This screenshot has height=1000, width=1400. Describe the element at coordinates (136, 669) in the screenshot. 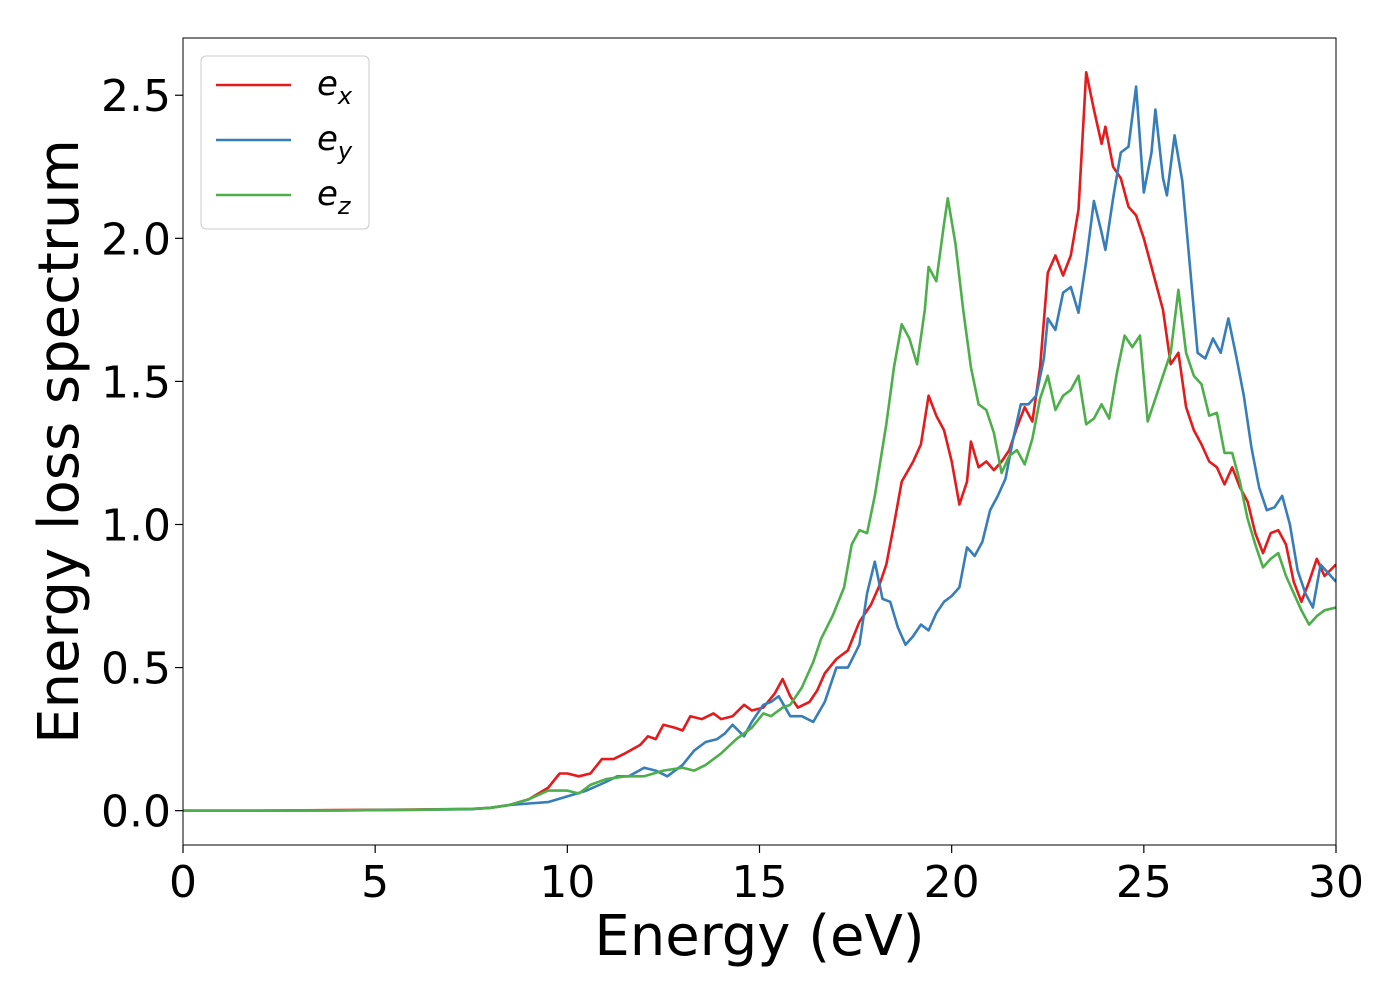

I see `y-tick-label: 0.5` at that location.